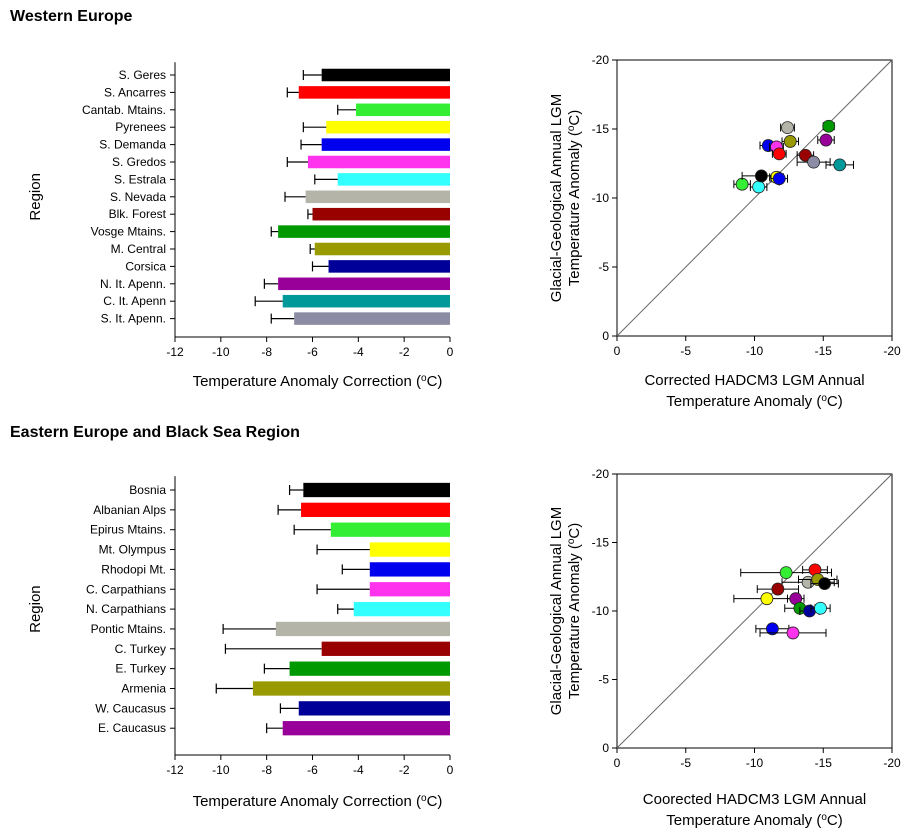 The image size is (903, 832). Describe the element at coordinates (140, 649) in the screenshot. I see `category-label-8: C. Turkey` at that location.